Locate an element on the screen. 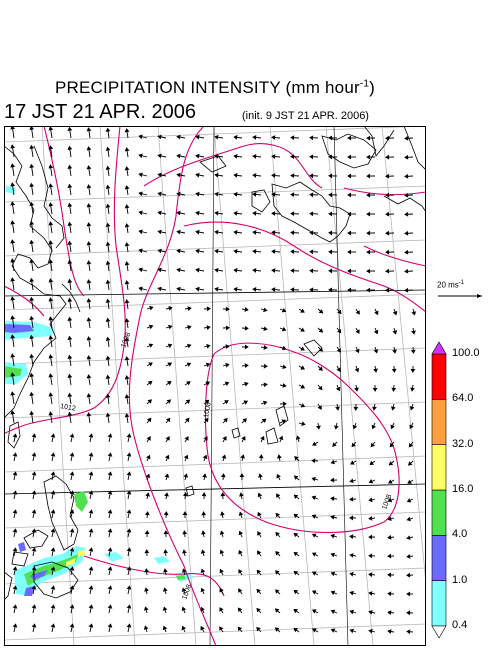  legend-swatch is located at coordinates (439, 467).